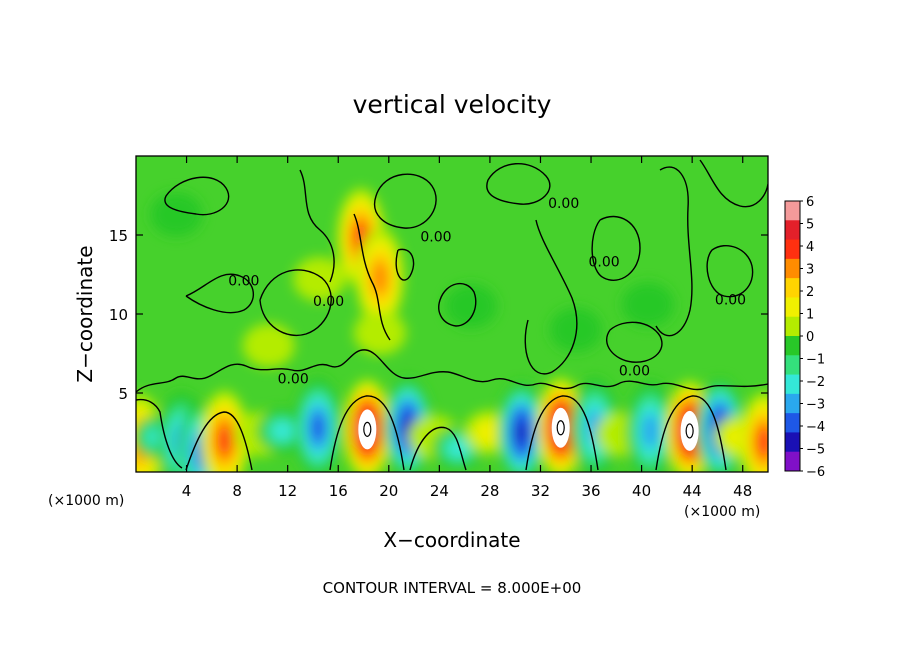  What do you see at coordinates (590, 491) in the screenshot?
I see `x-tick-label: 36` at bounding box center [590, 491].